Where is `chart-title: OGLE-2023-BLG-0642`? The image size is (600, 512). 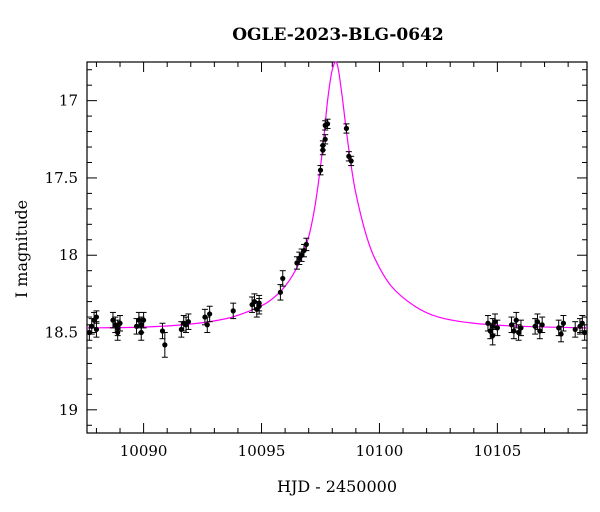 chart-title: OGLE-2023-BLG-0642 is located at coordinates (338, 35).